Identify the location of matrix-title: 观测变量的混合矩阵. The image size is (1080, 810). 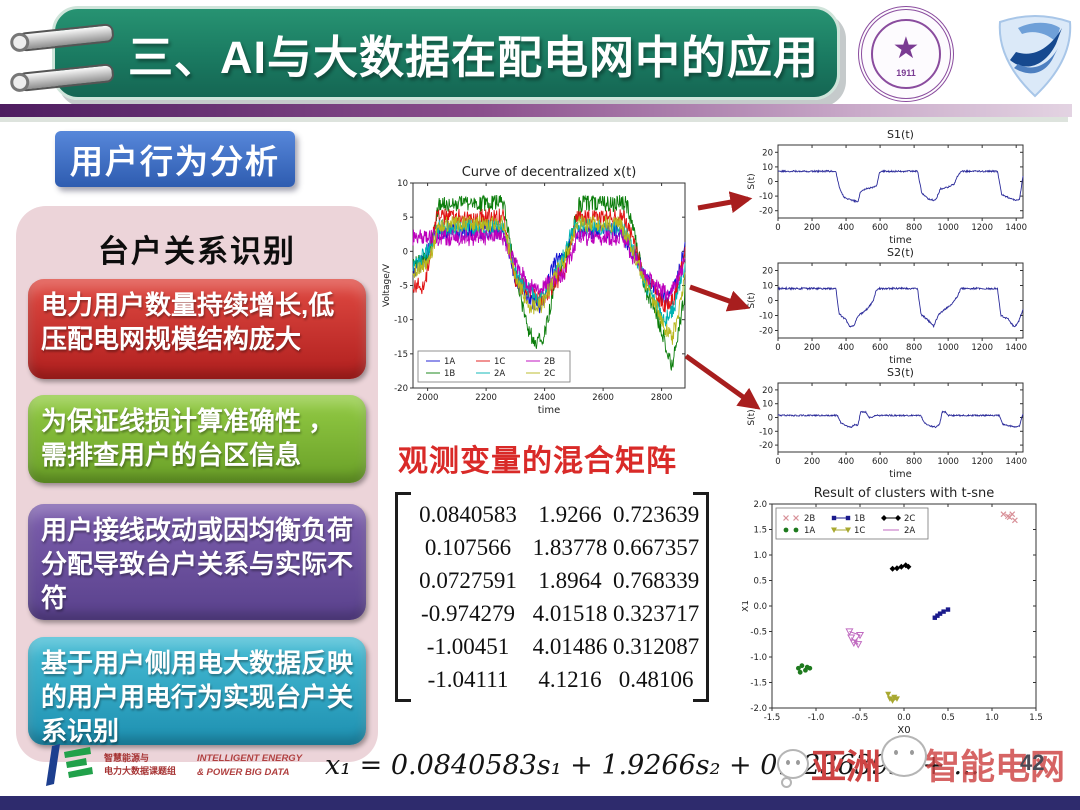
(537, 461).